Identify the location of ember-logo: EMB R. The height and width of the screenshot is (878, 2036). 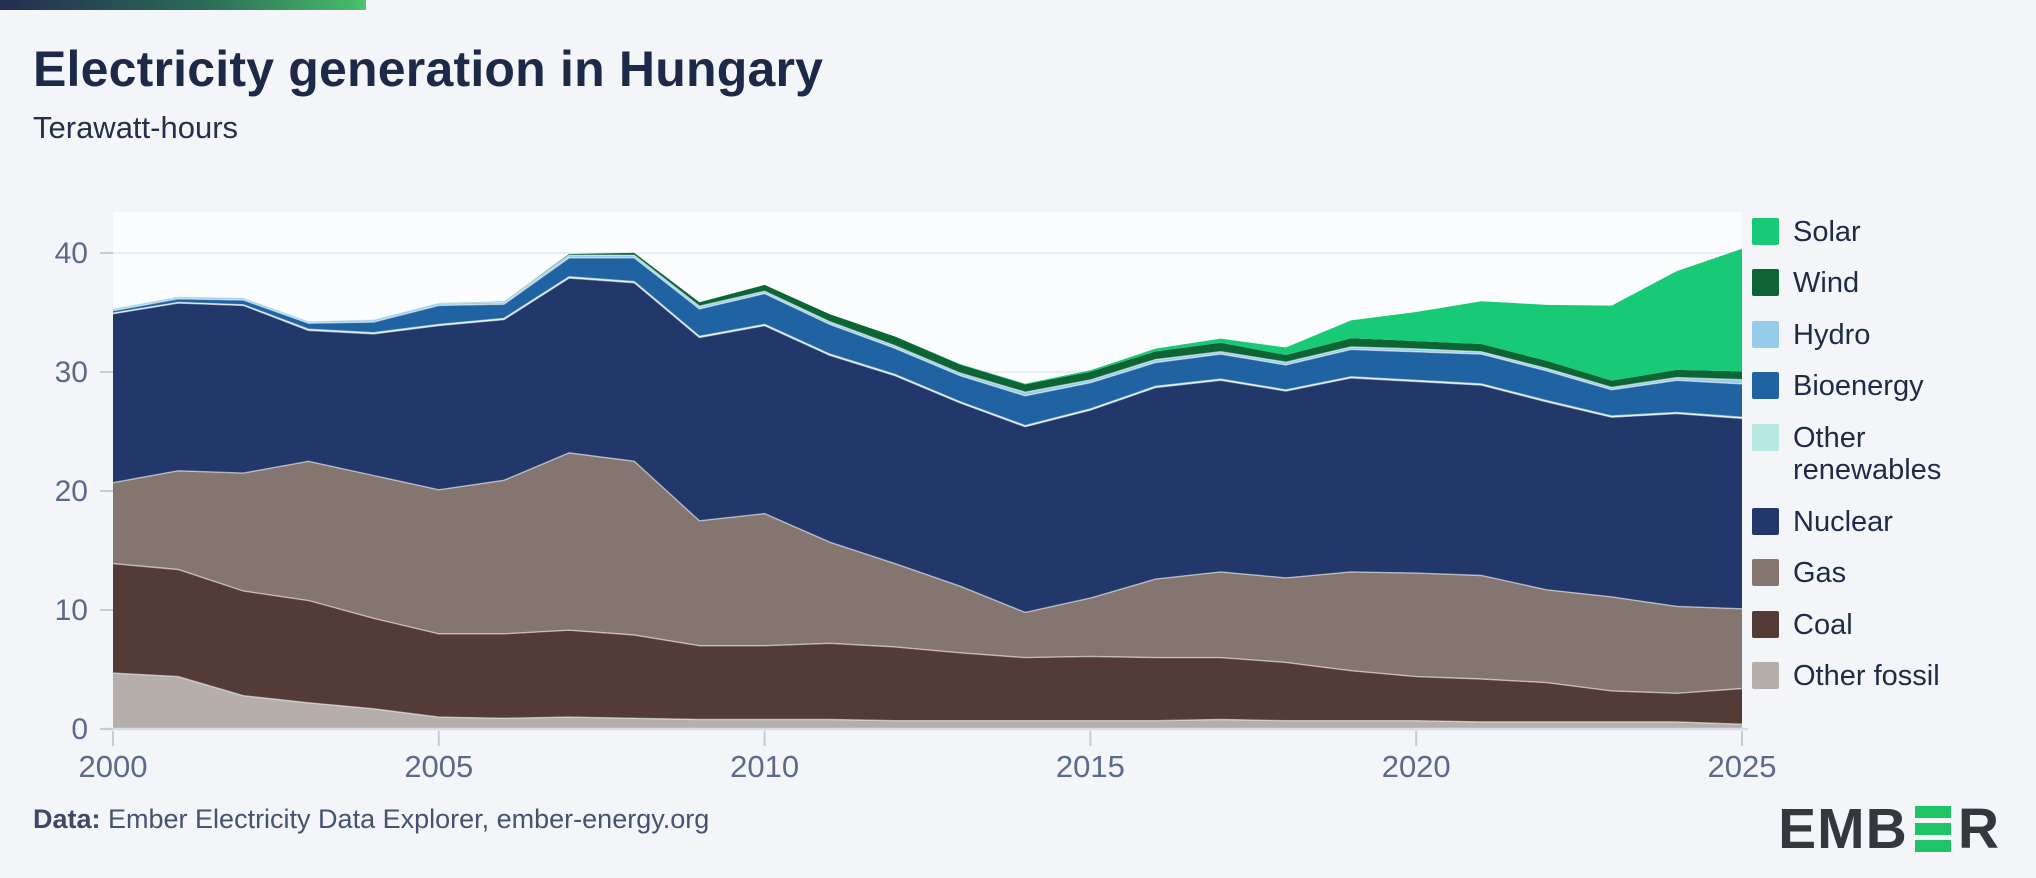
(1889, 829).